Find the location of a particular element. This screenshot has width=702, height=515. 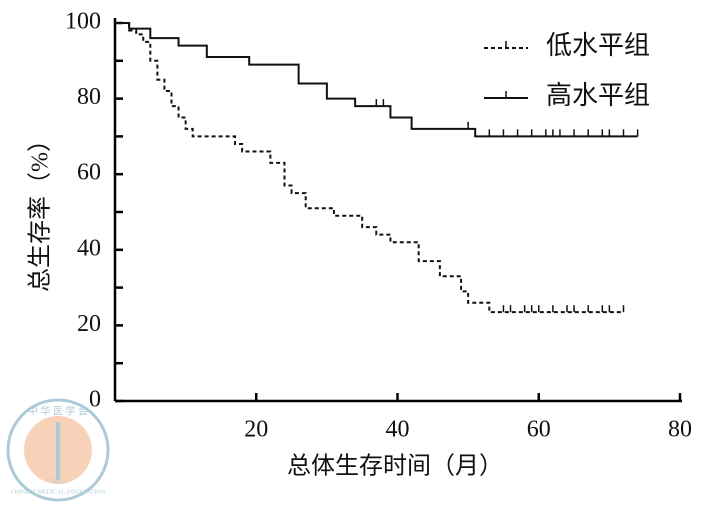

x-tick-label: 20 is located at coordinates (256, 430).